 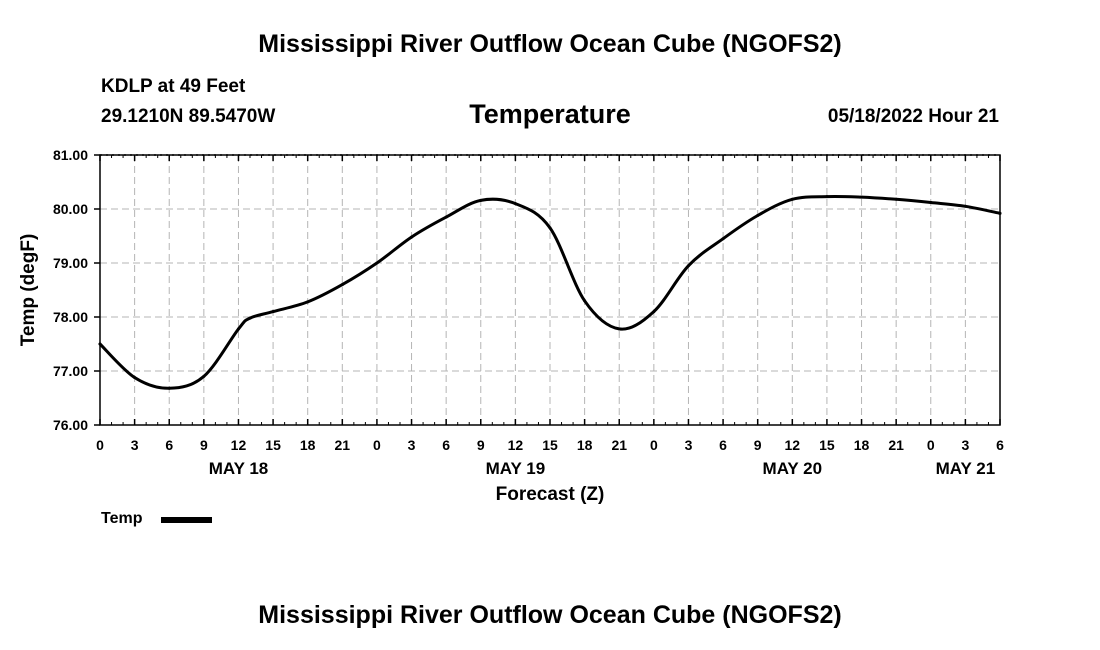 I want to click on y-tick-label: 76.00, so click(x=70, y=425).